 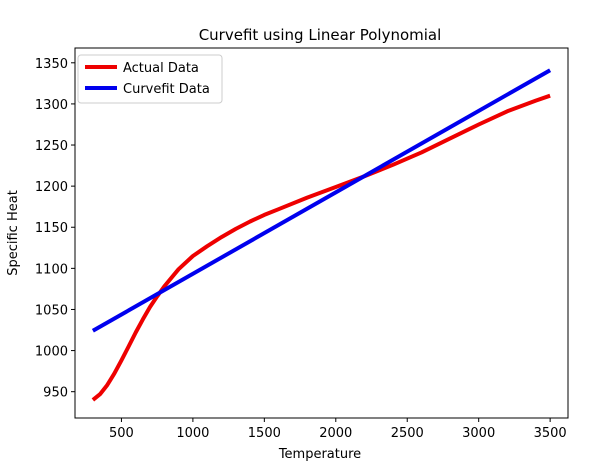 What do you see at coordinates (166, 89) in the screenshot?
I see `legend-label-curvefit-data: Curvefit Data` at bounding box center [166, 89].